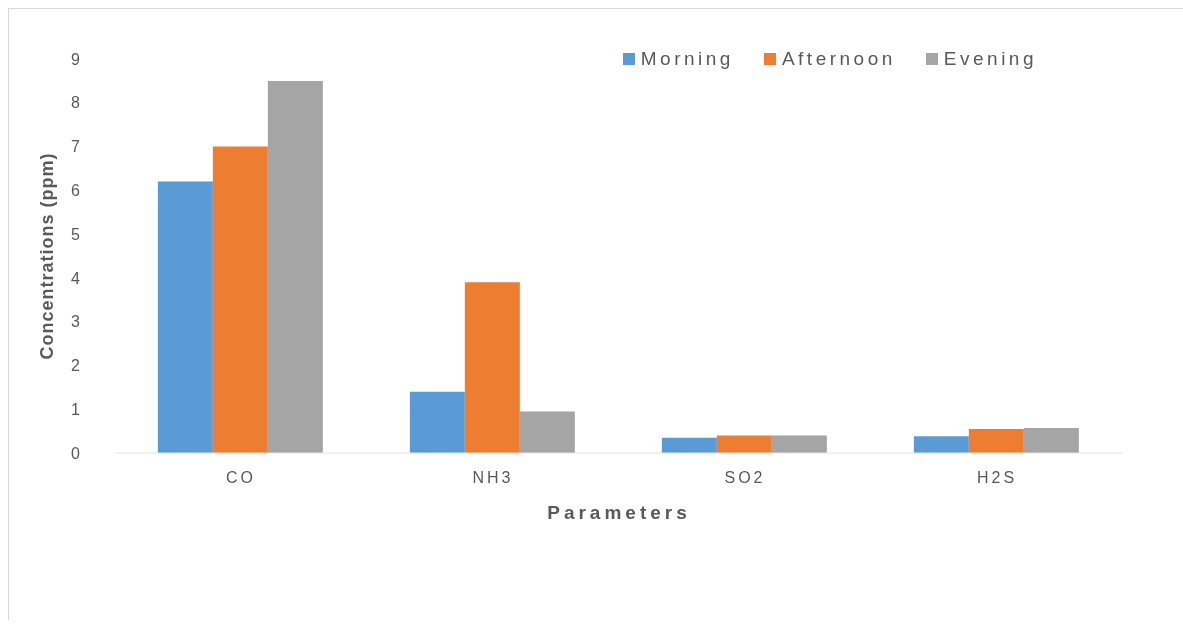 This screenshot has height=628, width=1183. What do you see at coordinates (76, 147) in the screenshot?
I see `y-tick-label: 7` at bounding box center [76, 147].